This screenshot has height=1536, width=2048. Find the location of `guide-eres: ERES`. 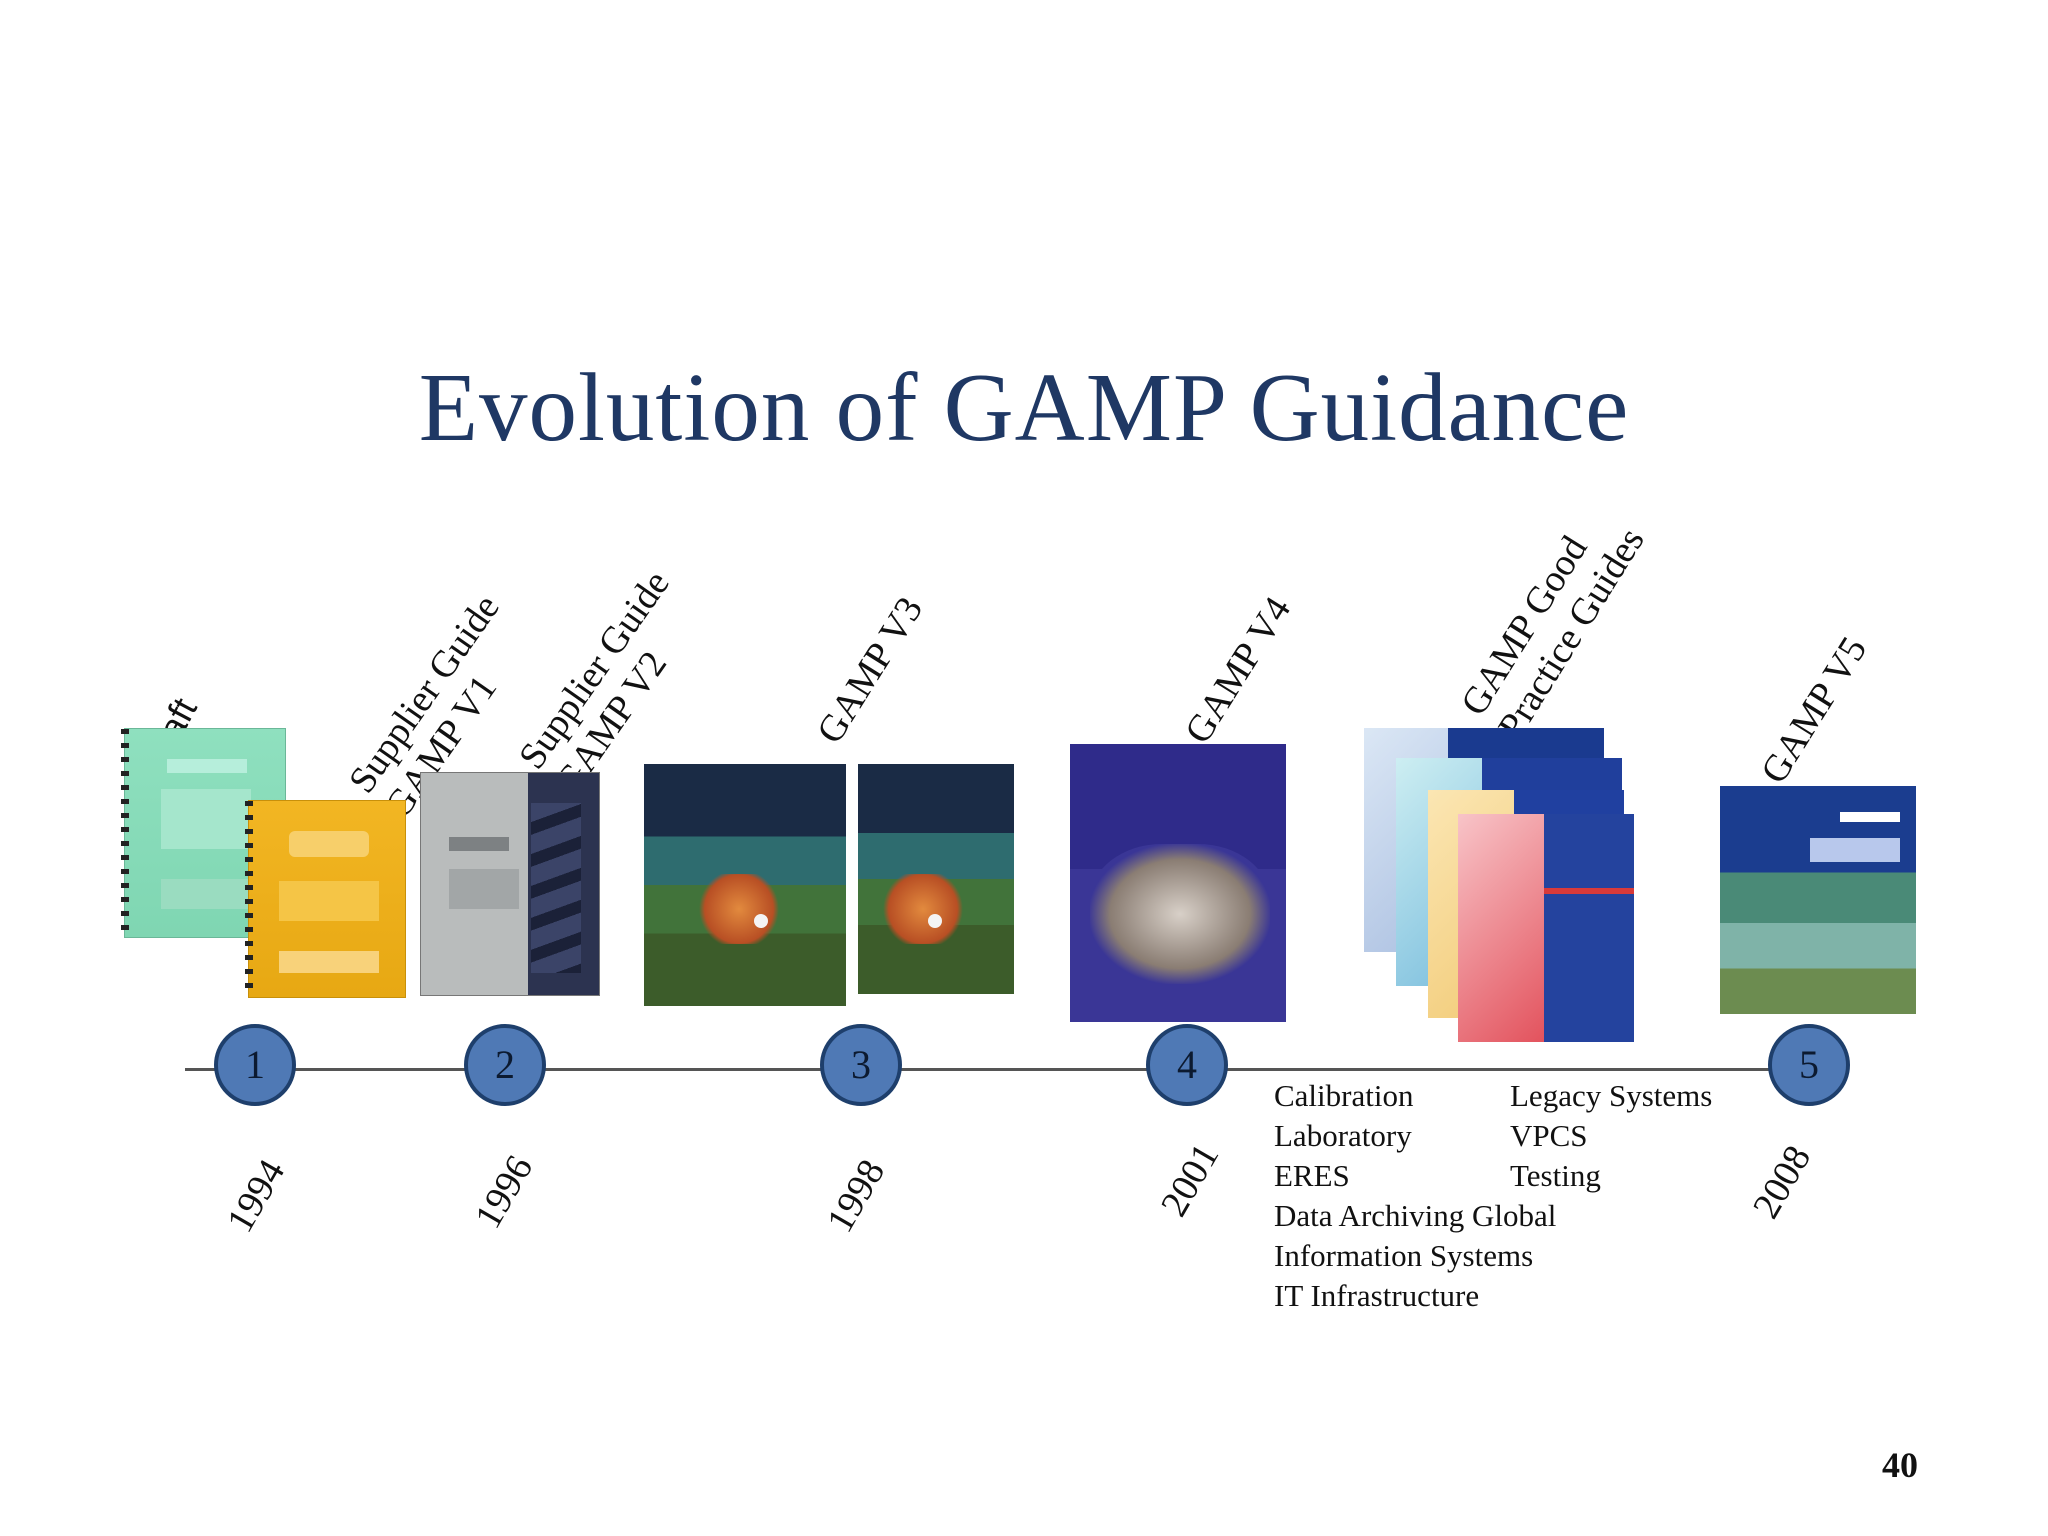

guide-eres: ERES is located at coordinates (1312, 1175).